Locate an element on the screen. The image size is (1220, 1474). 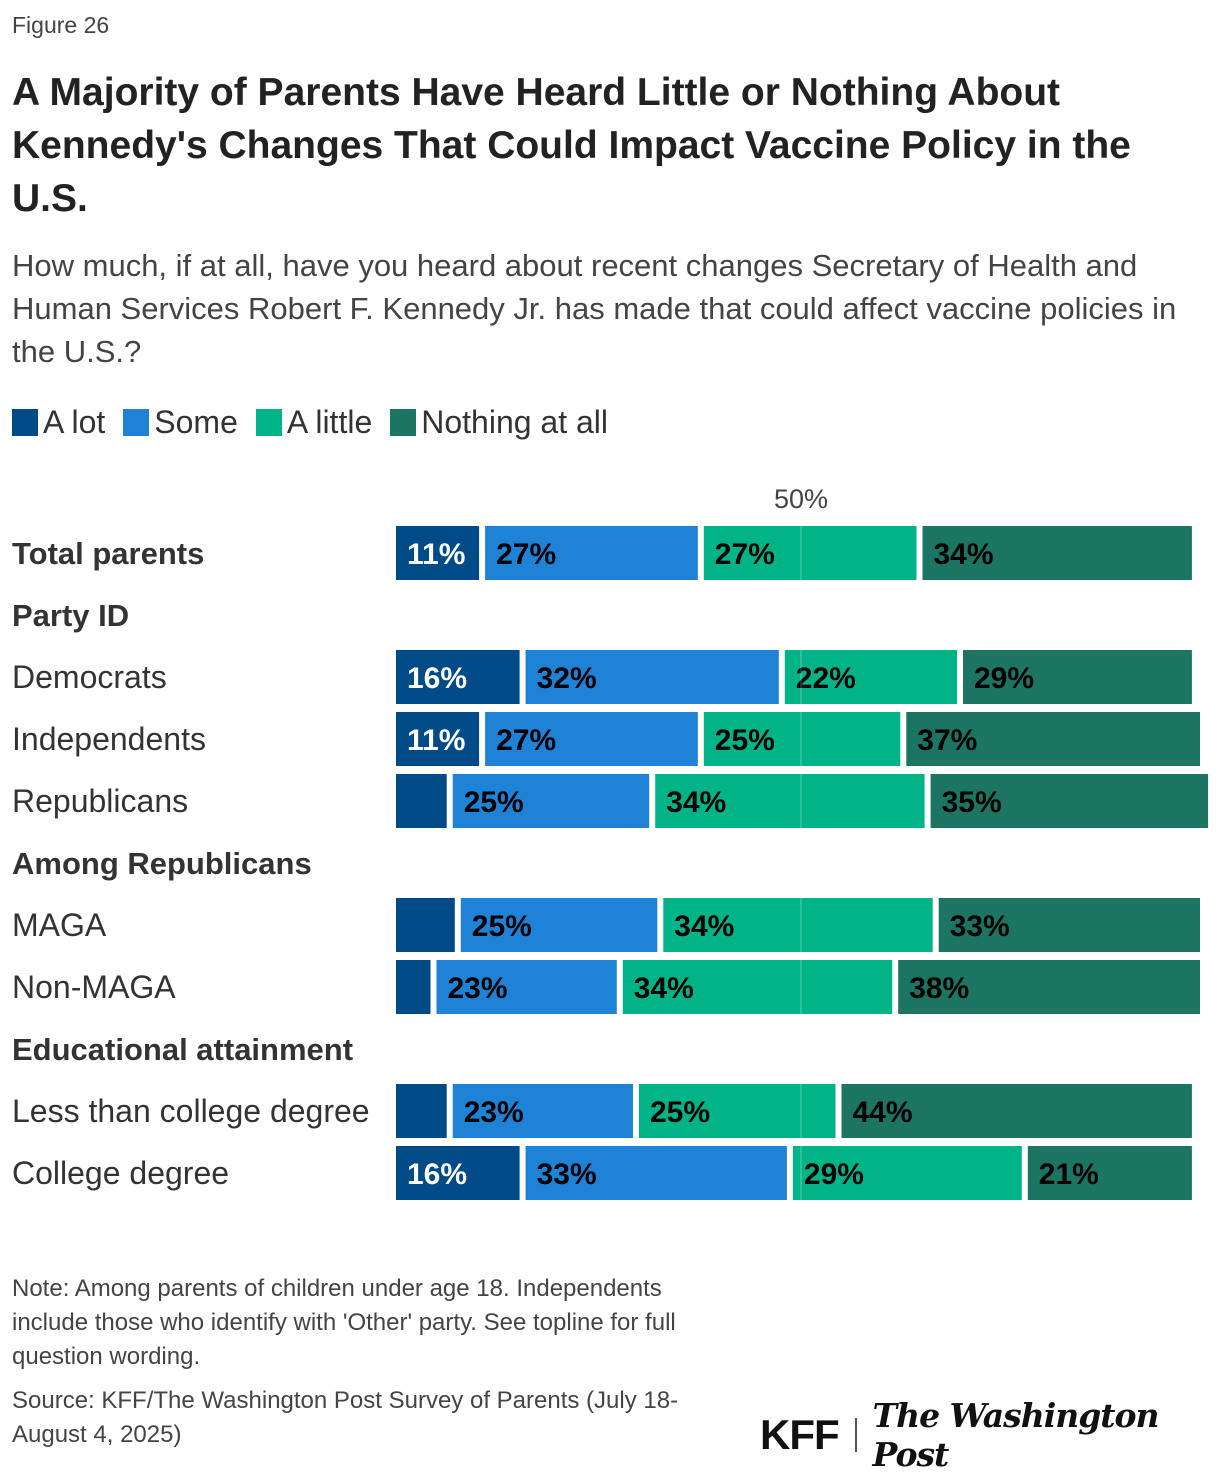
legend-item-nothing: Nothing at all is located at coordinates (499, 422).